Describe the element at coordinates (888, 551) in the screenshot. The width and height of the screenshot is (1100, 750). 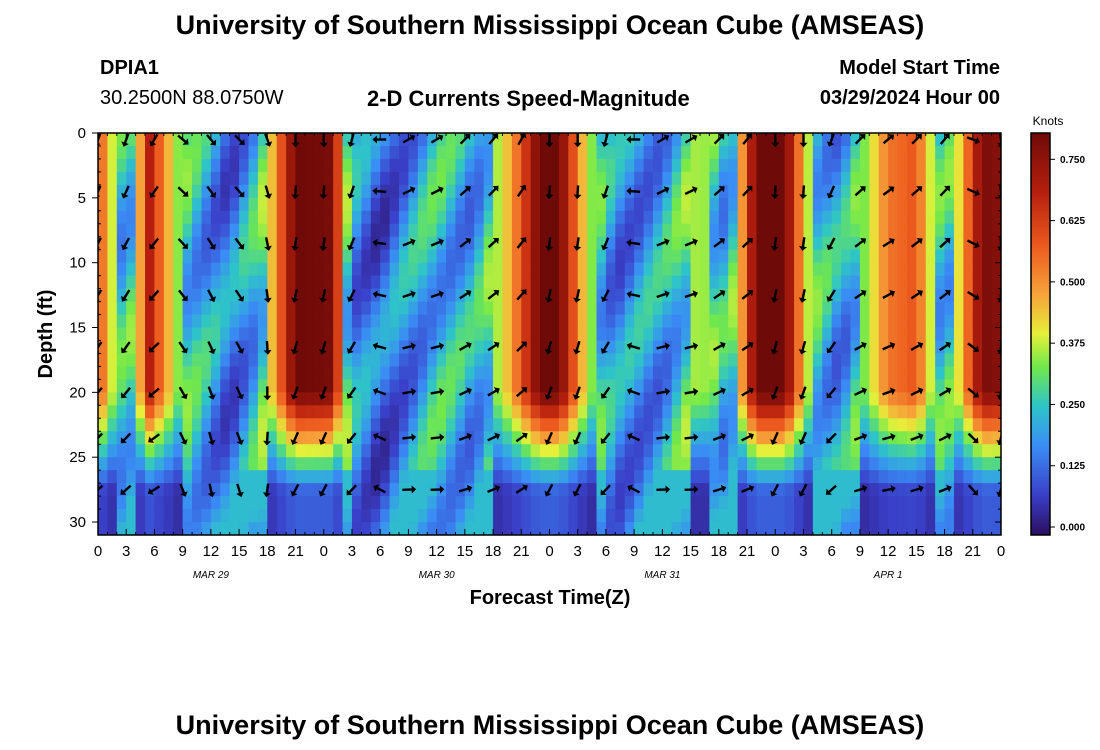
I see `x-tick-label: 12` at that location.